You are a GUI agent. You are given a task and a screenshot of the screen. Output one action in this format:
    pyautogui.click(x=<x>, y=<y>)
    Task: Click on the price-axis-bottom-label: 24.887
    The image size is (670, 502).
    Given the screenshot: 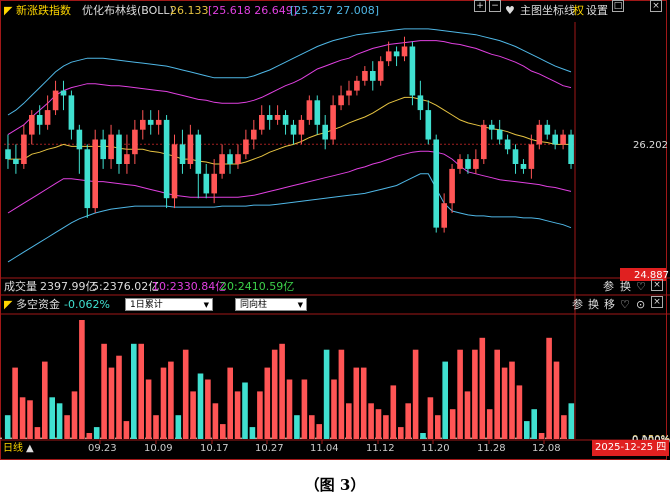 What is the action you would take?
    pyautogui.click(x=651, y=275)
    